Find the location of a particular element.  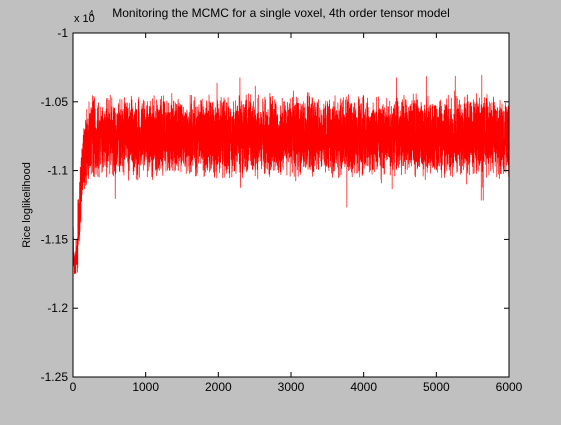

y-tick-label: -1.2 is located at coordinates (57, 308).